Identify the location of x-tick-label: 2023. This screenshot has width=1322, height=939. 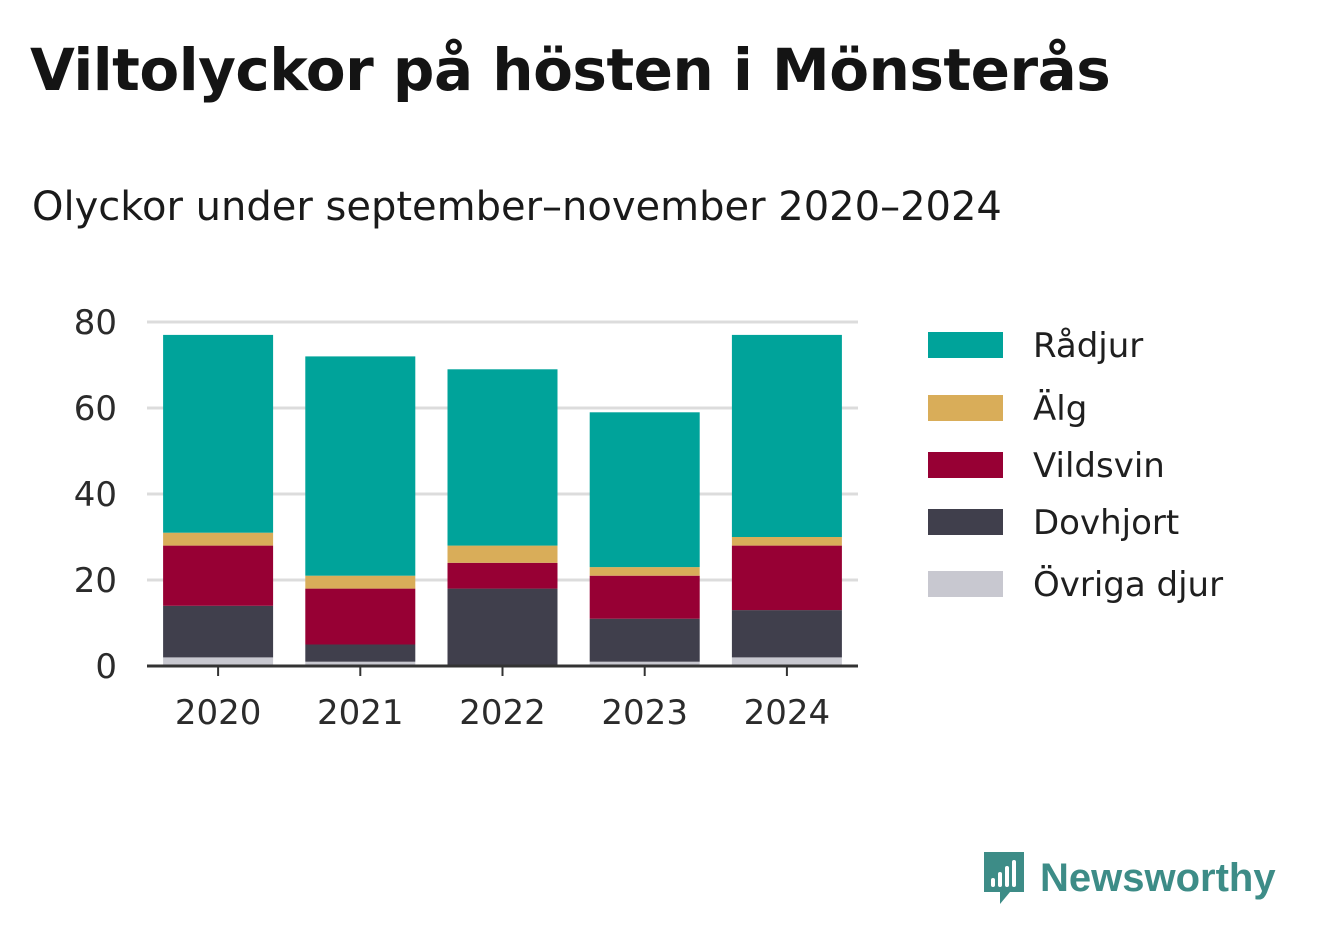
(644, 713).